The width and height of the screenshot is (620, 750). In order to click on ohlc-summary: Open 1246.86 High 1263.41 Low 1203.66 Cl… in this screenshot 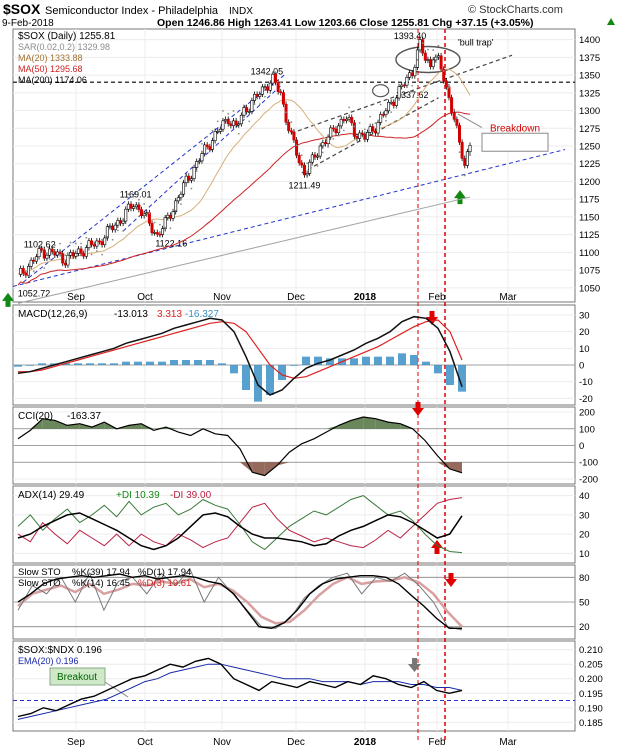, I will do `click(345, 23)`.